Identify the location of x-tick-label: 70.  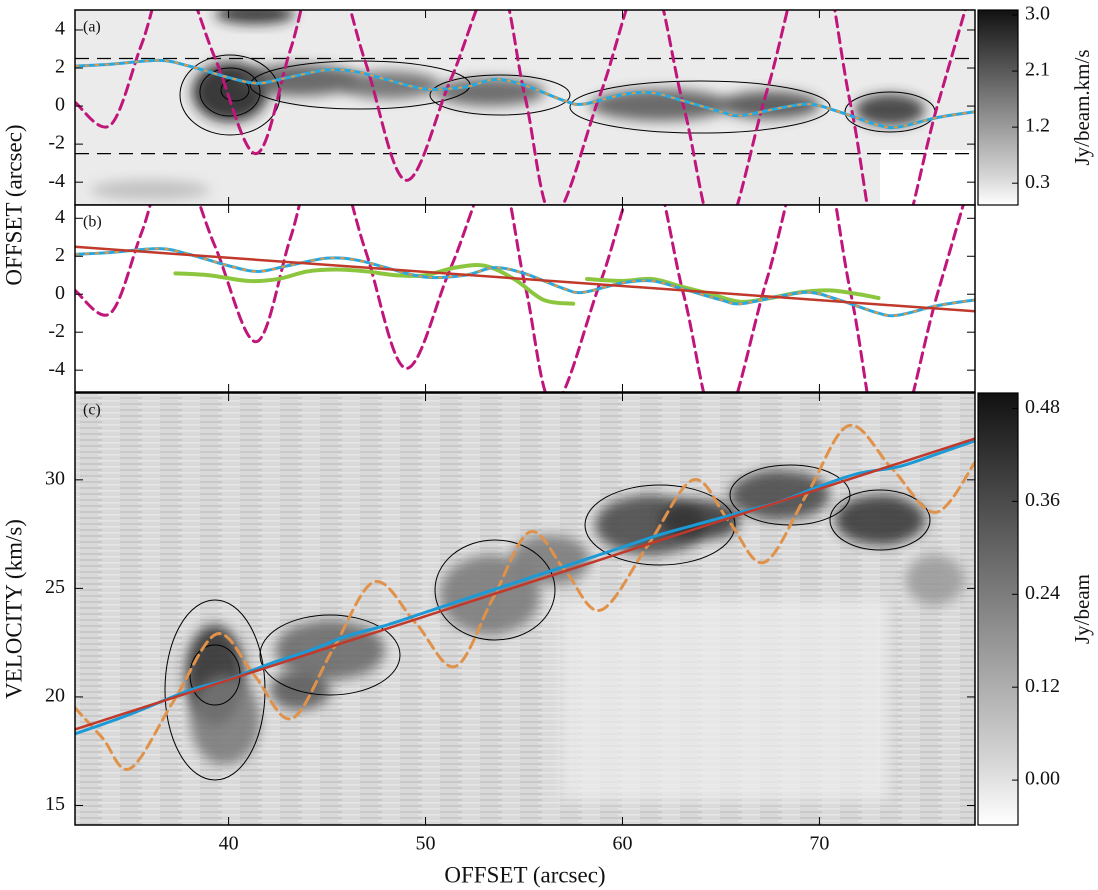
(819, 844).